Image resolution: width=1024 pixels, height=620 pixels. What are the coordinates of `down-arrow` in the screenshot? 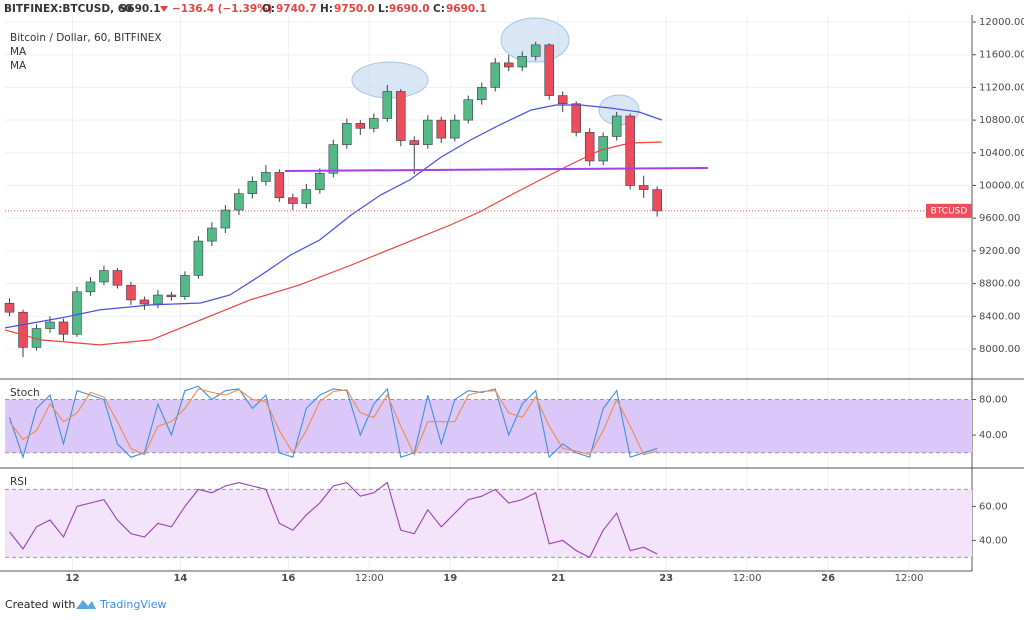 It's located at (164, 9).